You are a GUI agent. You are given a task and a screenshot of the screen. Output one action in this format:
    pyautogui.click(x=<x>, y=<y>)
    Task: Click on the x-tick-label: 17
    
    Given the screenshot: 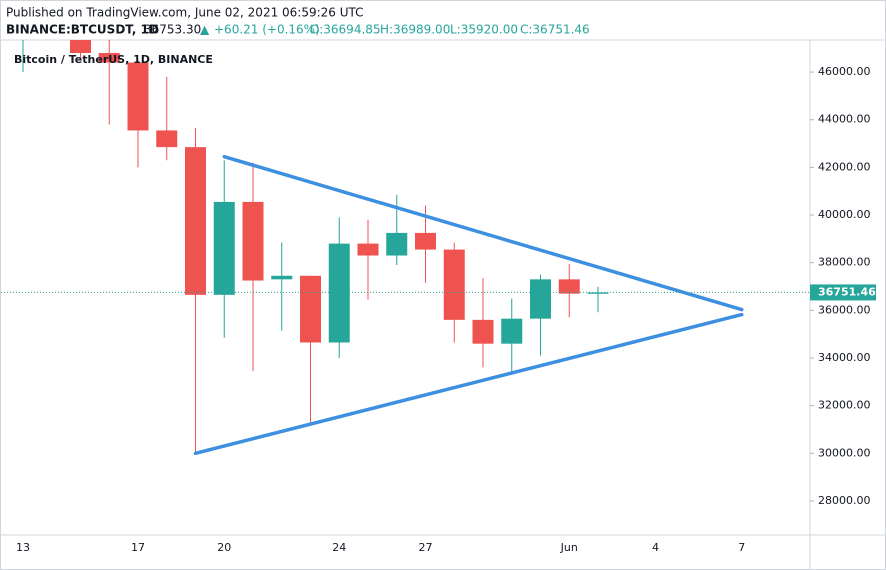 What is the action you would take?
    pyautogui.click(x=138, y=547)
    